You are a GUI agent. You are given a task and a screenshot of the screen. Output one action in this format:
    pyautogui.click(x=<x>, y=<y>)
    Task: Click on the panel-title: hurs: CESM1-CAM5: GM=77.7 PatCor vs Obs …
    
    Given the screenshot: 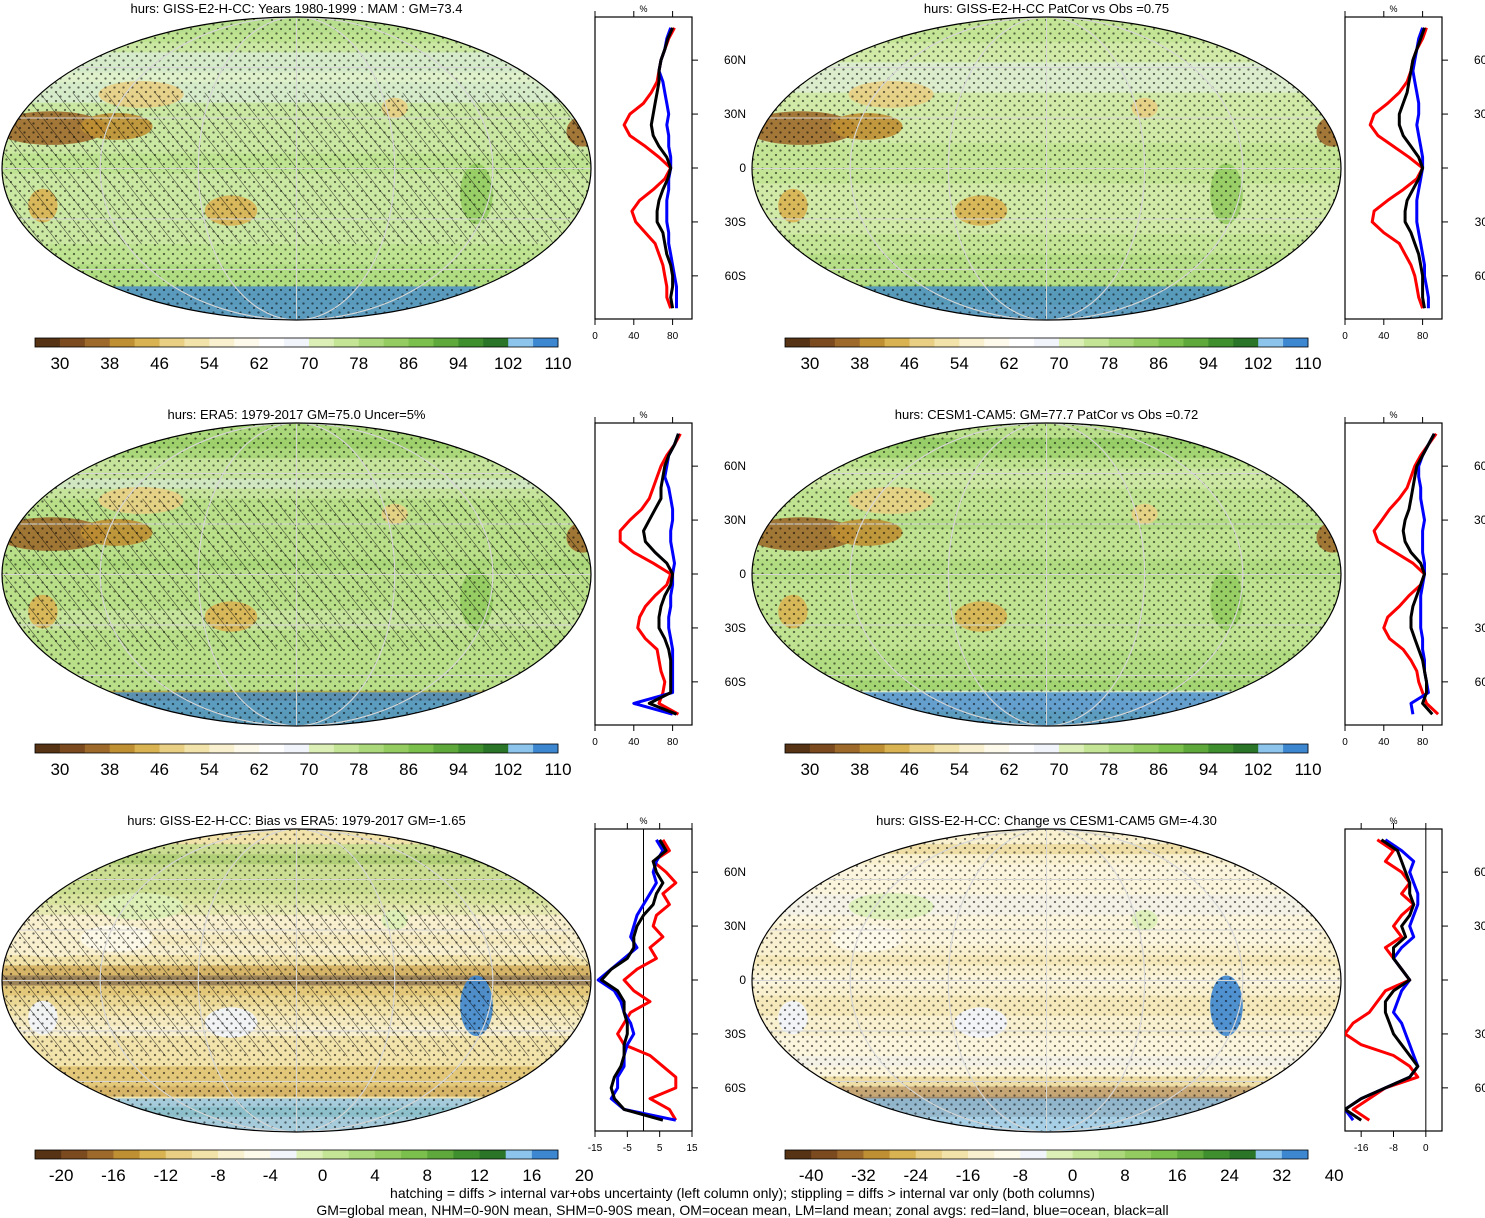 What is the action you would take?
    pyautogui.click(x=1046, y=414)
    